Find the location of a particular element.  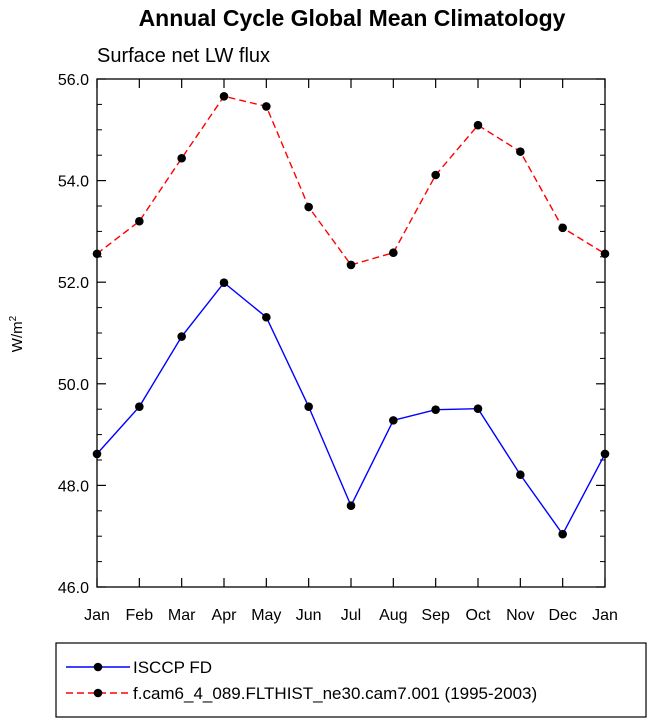

x-tick-label: Mar is located at coordinates (182, 615).